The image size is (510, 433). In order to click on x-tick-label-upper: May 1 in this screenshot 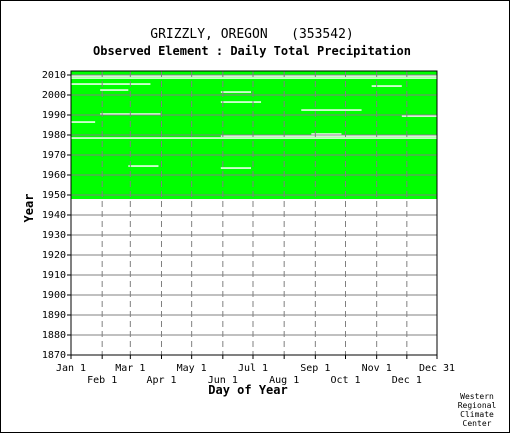, I will do `click(192, 368)`.